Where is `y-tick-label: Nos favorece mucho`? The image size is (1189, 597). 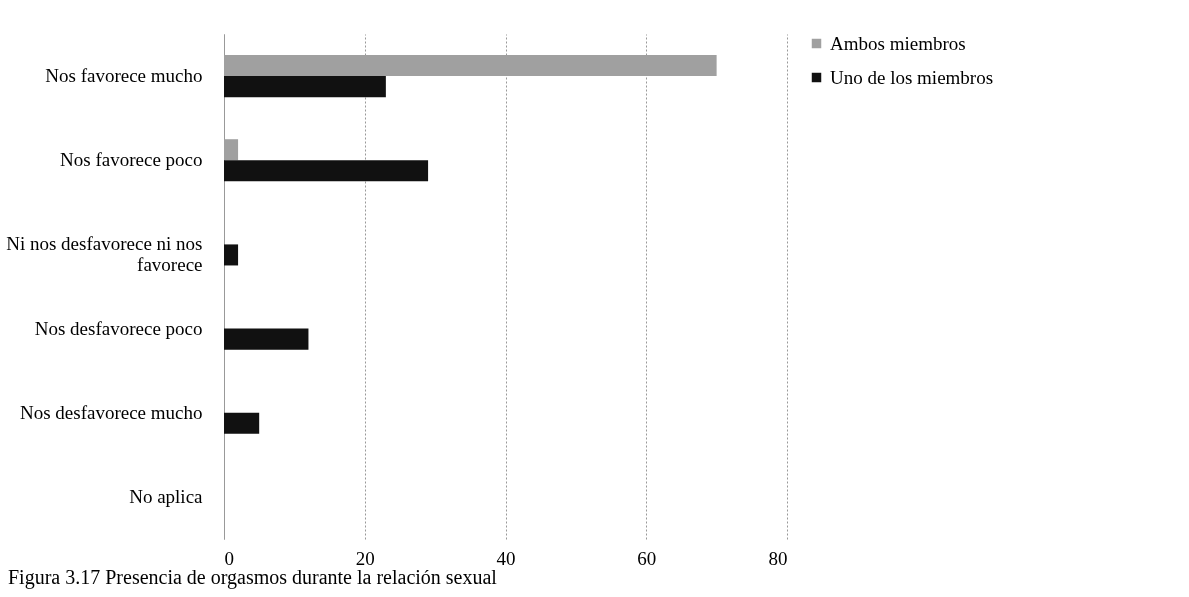
y-tick-label: Nos favorece mucho is located at coordinates (124, 76).